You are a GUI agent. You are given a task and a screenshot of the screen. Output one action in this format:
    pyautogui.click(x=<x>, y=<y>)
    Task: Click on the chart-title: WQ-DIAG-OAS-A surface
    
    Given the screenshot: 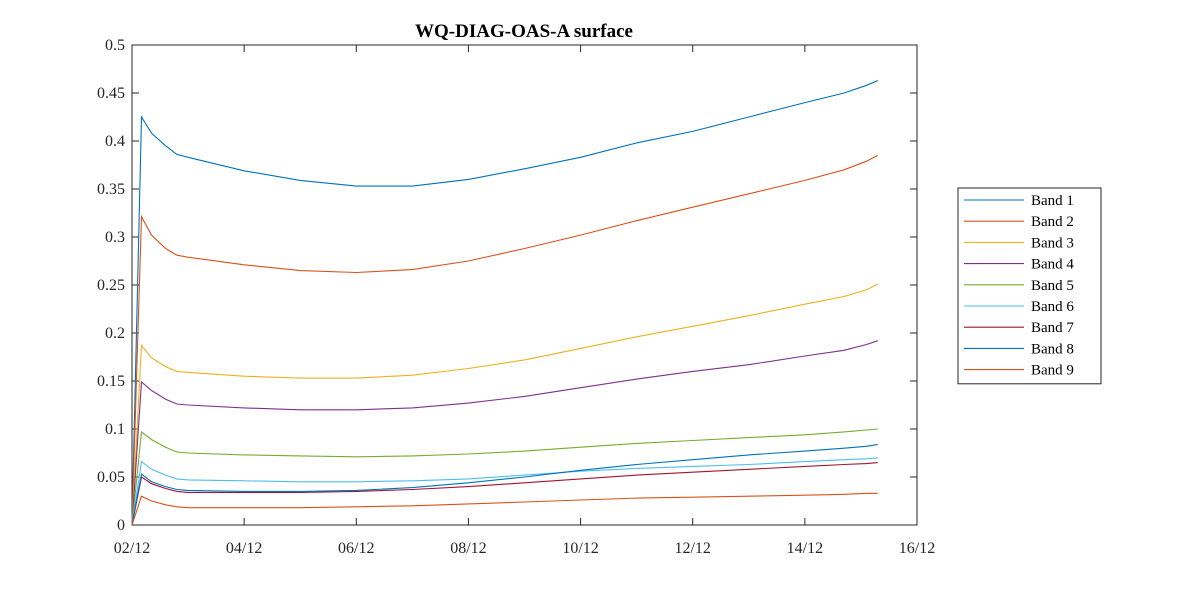 What is the action you would take?
    pyautogui.click(x=524, y=31)
    